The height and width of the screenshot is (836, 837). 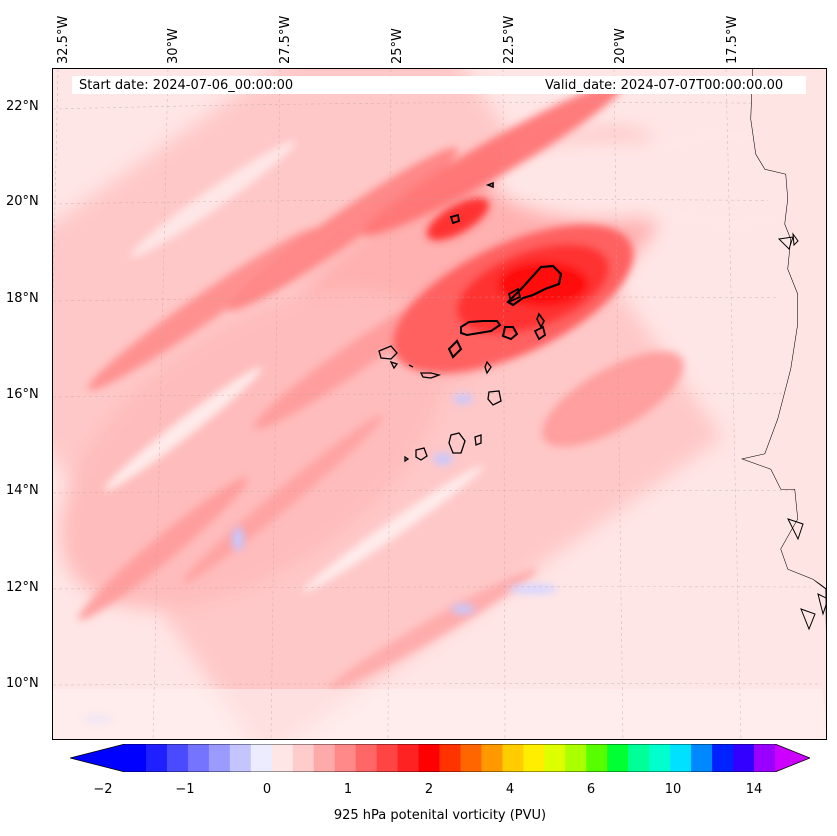 What do you see at coordinates (478, 440) in the screenshot?
I see `island-maio` at bounding box center [478, 440].